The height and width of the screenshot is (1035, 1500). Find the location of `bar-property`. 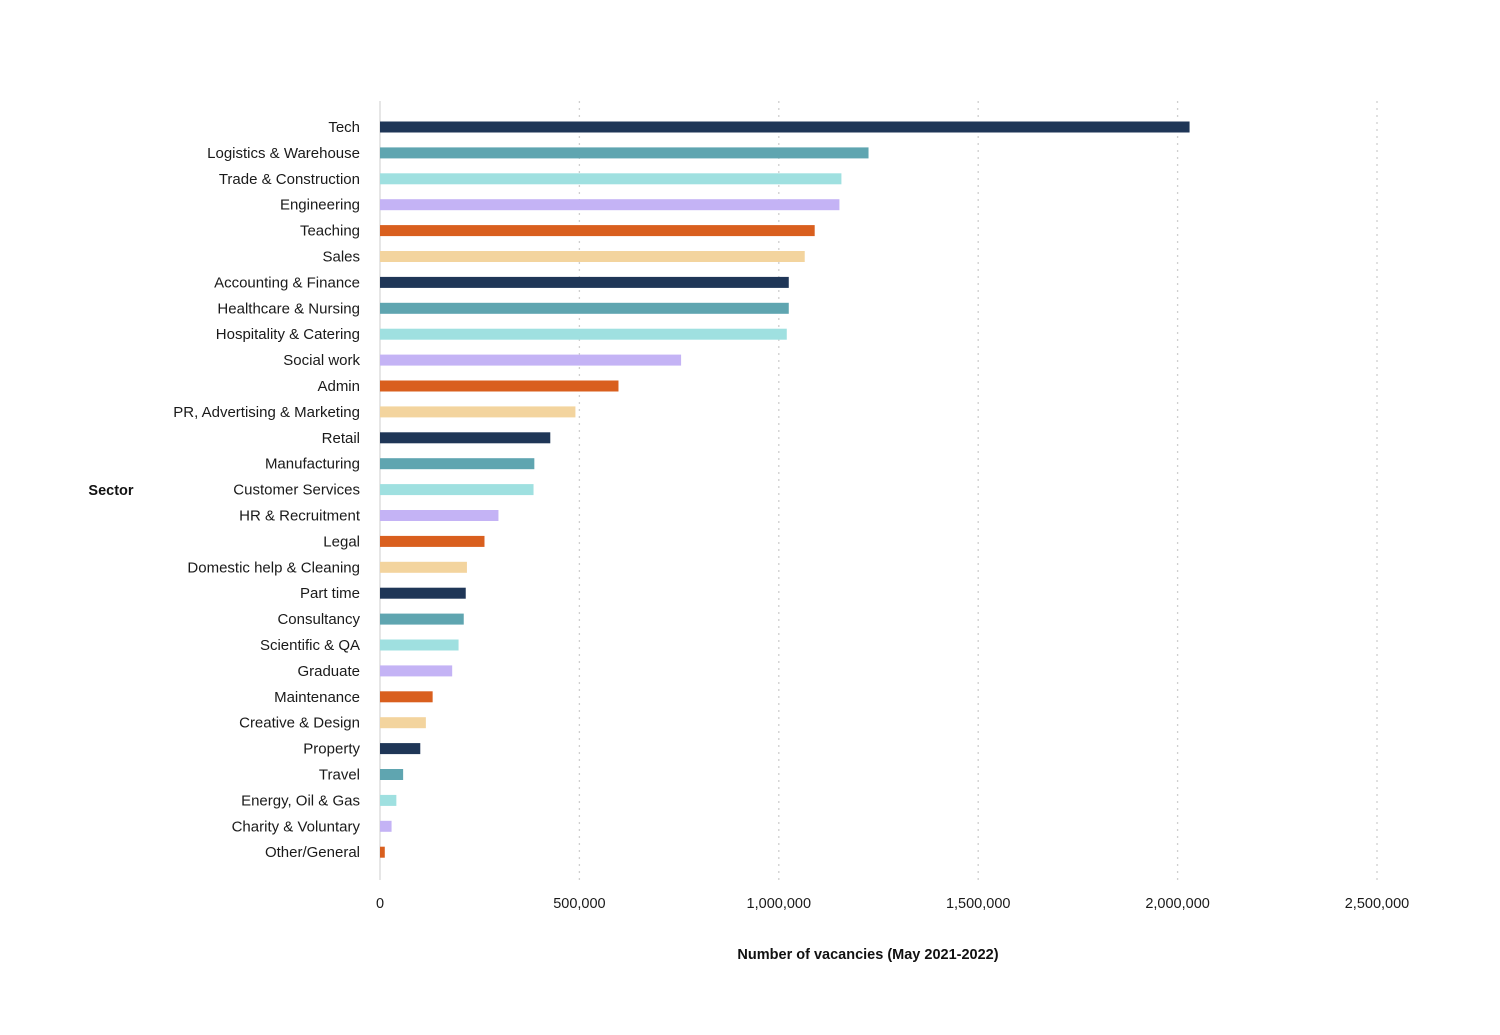

bar-property is located at coordinates (400, 749).